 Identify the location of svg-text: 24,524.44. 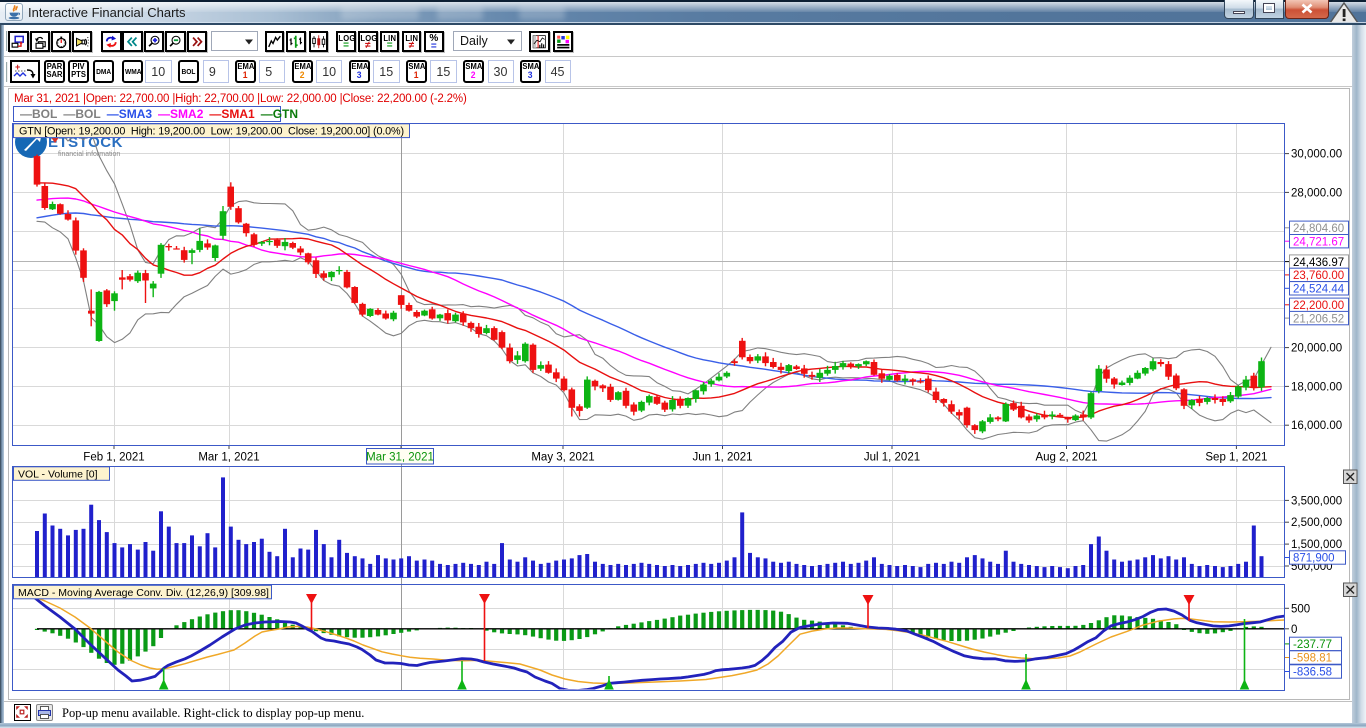
(1319, 290).